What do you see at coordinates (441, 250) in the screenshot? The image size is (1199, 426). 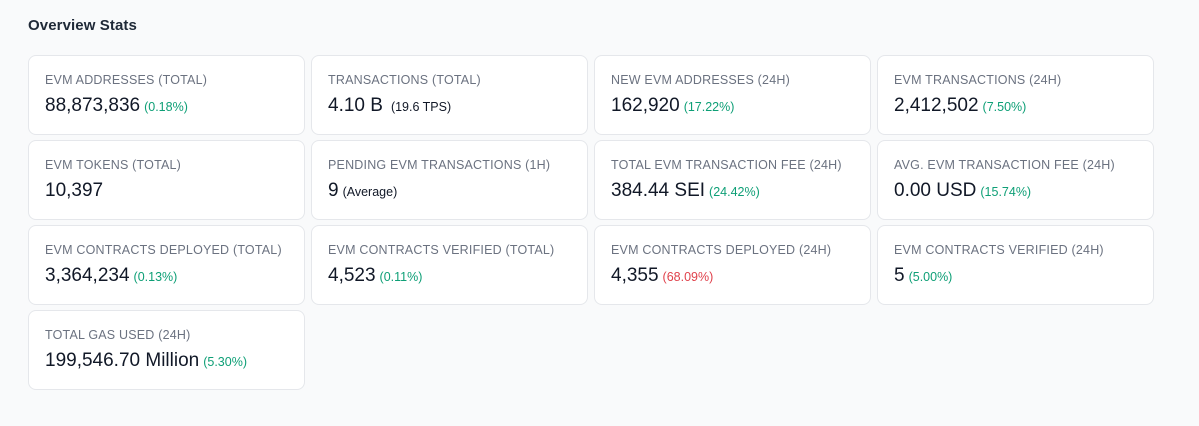 I see `stat-label: EVM CONTRACTS VERIFIED (TOTAL)` at bounding box center [441, 250].